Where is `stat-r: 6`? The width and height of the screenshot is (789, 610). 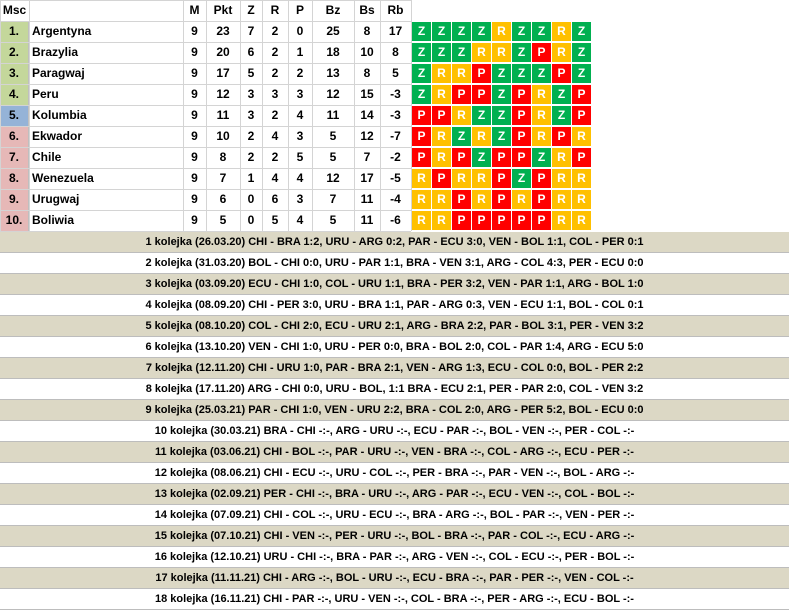 stat-r: 6 is located at coordinates (275, 199).